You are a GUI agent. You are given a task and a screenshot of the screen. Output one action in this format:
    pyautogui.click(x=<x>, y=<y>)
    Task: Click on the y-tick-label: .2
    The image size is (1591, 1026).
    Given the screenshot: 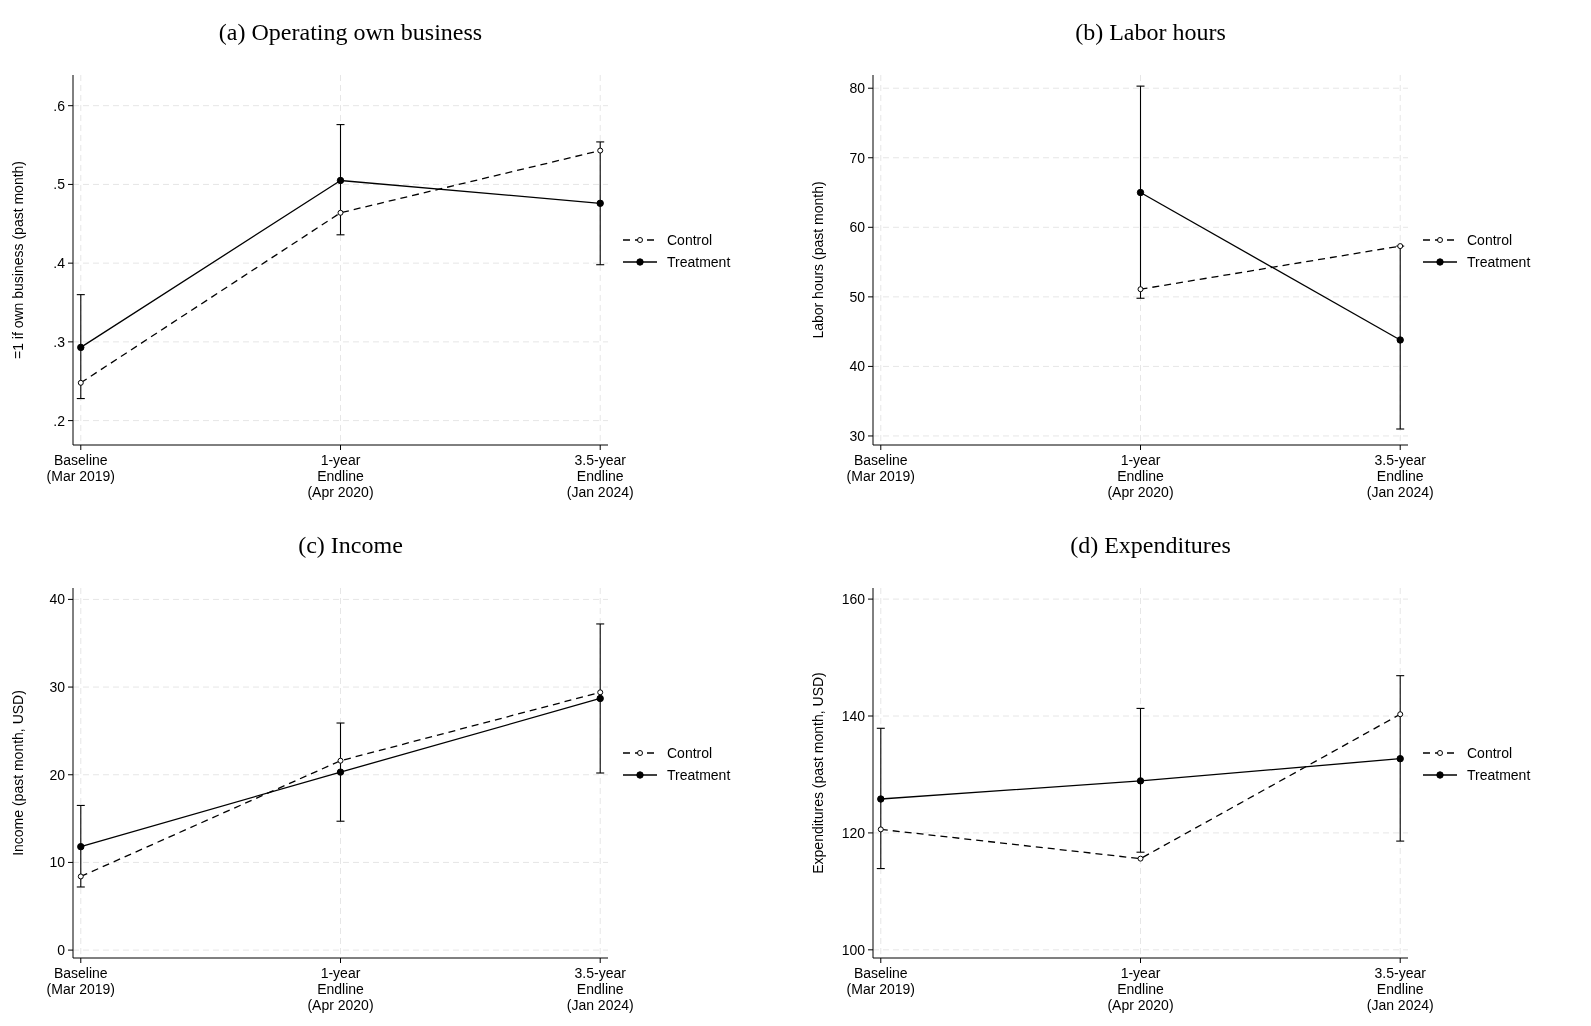 What is the action you would take?
    pyautogui.click(x=59, y=420)
    